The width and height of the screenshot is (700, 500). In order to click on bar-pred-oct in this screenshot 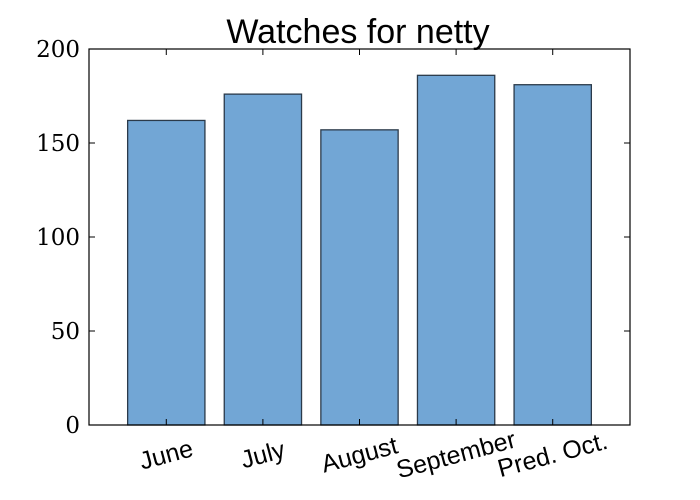, I will do `click(553, 255)`.